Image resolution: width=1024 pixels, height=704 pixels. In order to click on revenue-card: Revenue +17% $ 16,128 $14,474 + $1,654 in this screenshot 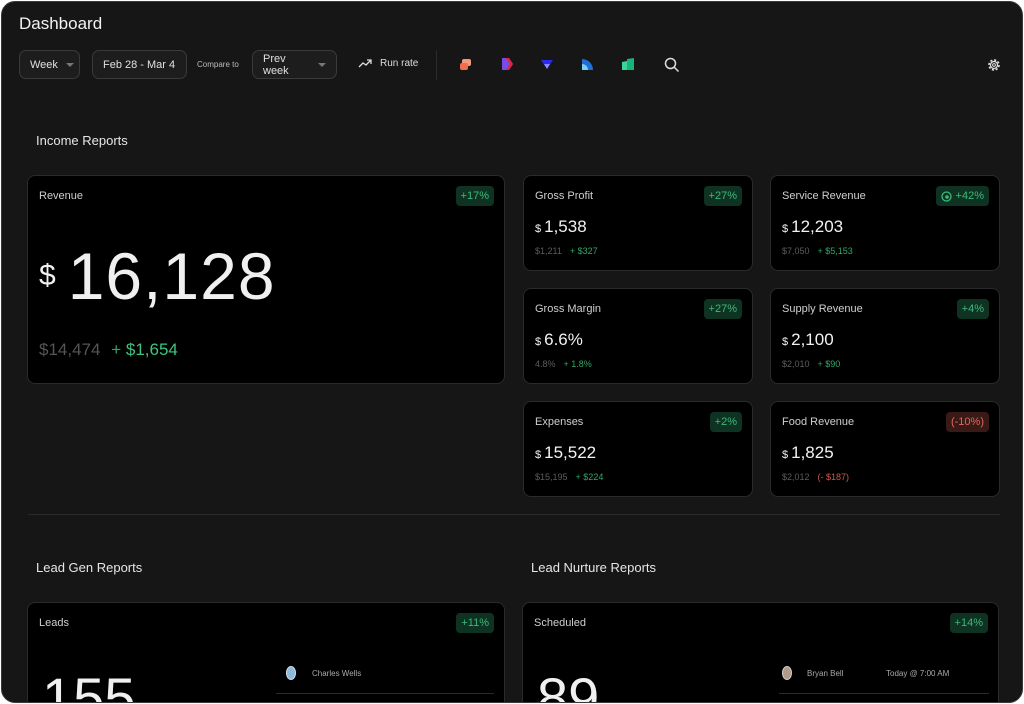, I will do `click(266, 279)`.